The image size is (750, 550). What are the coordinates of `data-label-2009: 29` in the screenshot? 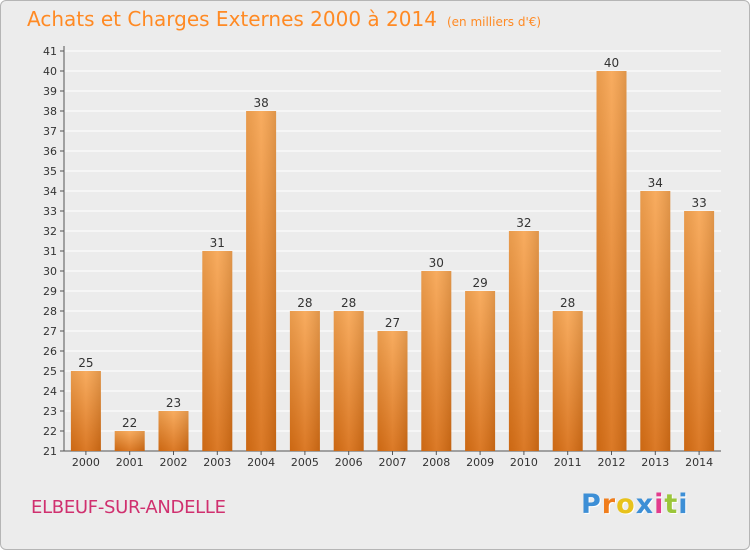 It's located at (479, 283).